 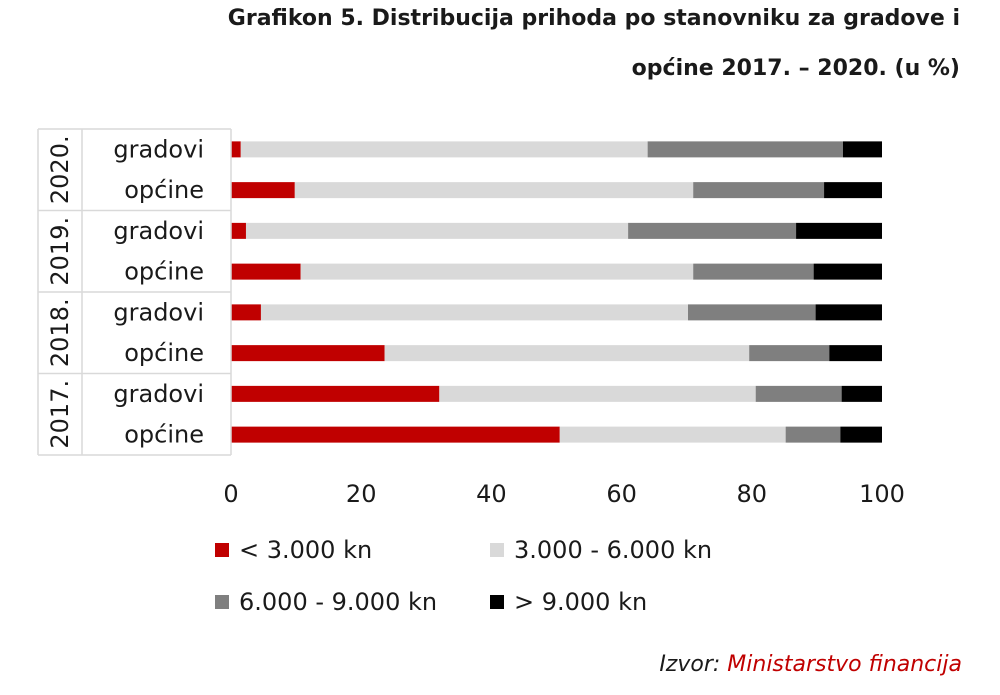 What do you see at coordinates (581, 602) in the screenshot?
I see `legend-label: > 9.000 kn` at bounding box center [581, 602].